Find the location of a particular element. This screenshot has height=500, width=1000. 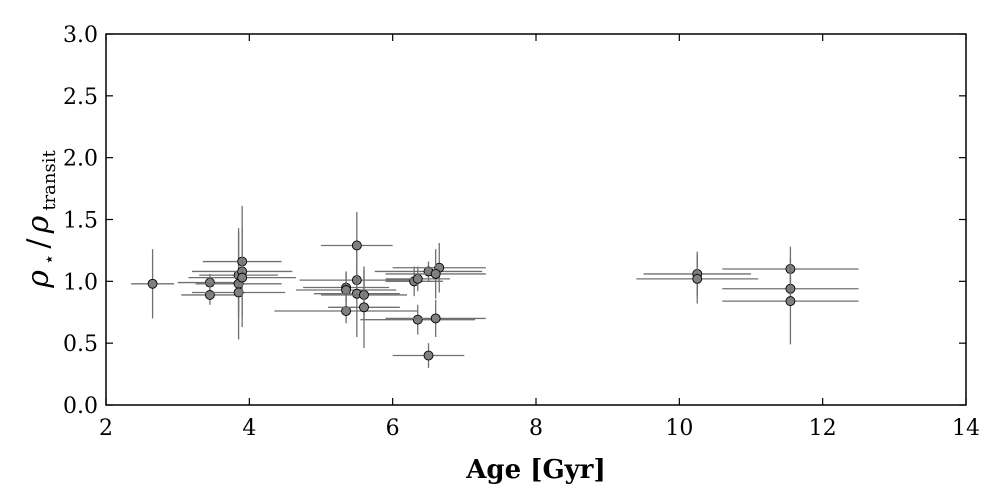

y-axis-title: ρ ⋆ / ρ transit is located at coordinates (40, 219).